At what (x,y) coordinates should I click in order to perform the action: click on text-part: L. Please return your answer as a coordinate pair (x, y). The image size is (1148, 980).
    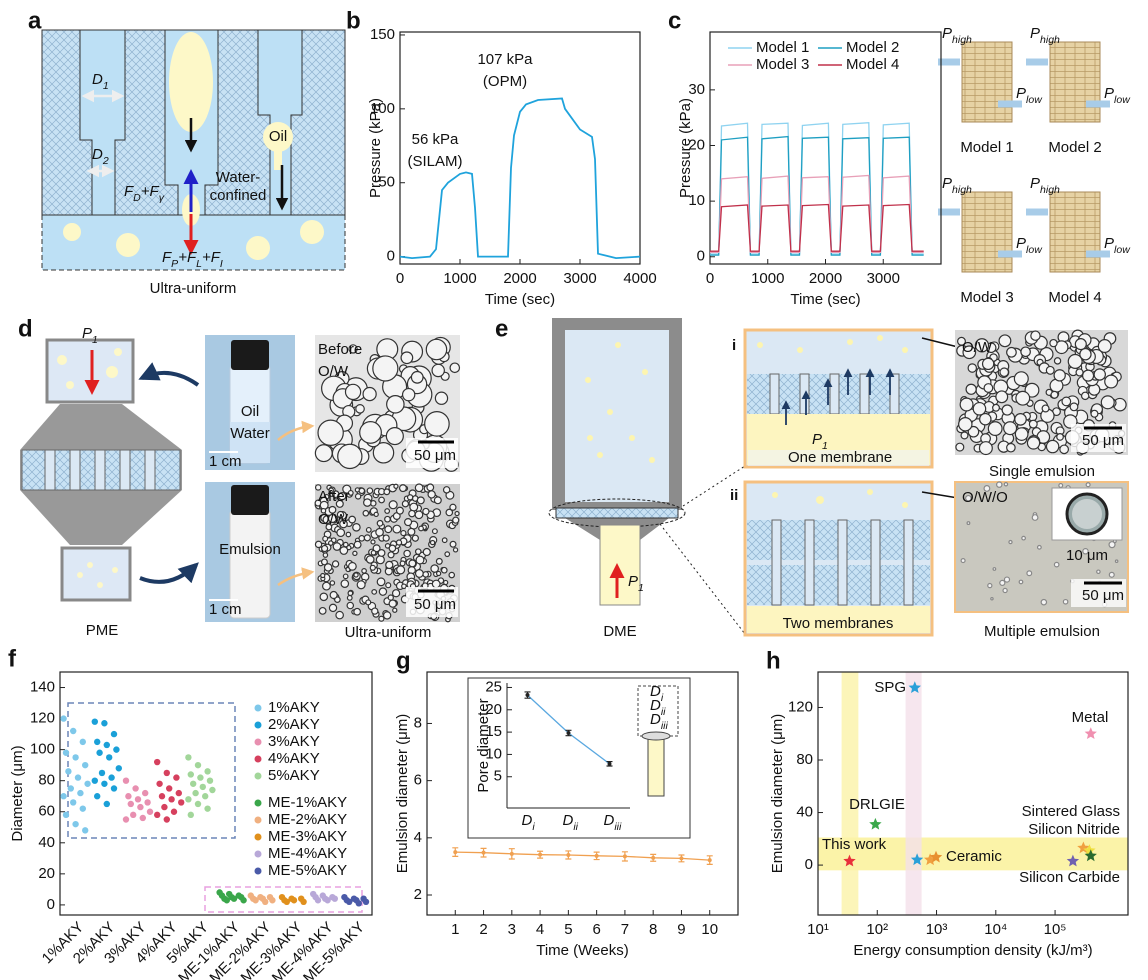
    Looking at the image, I should click on (199, 264).